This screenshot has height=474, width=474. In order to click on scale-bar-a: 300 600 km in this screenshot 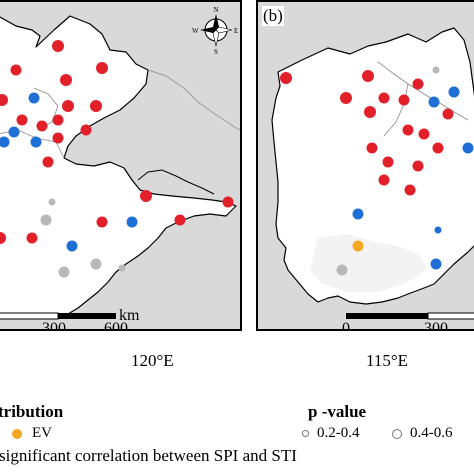, I will do `click(70, 319)`.